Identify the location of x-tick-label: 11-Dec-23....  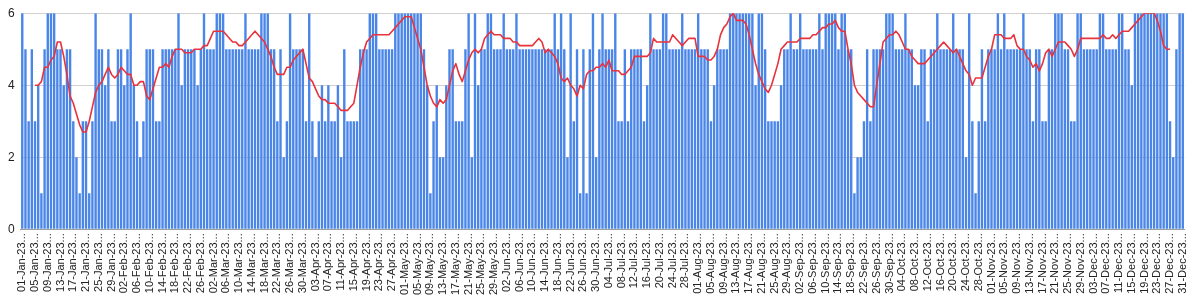
(1118, 263).